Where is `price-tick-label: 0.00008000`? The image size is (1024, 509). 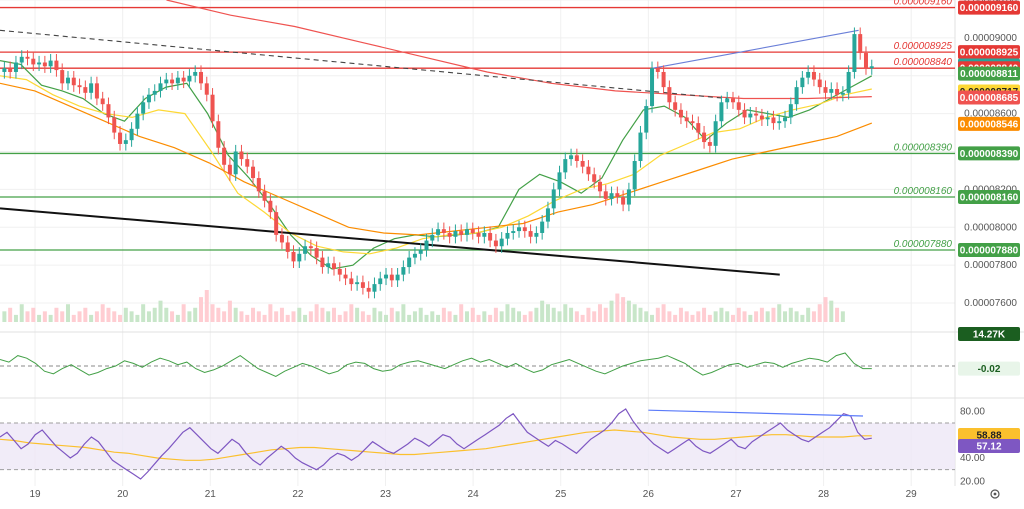 price-tick-label: 0.00008000 is located at coordinates (990, 227).